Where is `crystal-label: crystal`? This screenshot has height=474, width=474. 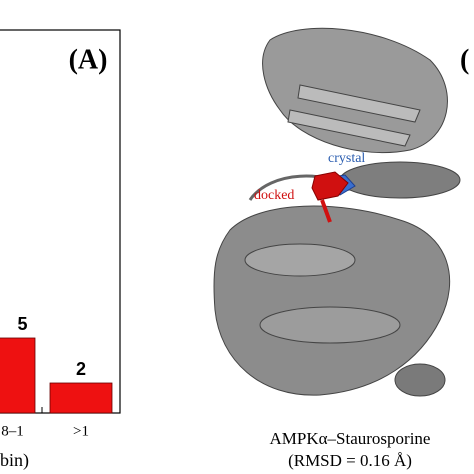
crystal-label: crystal is located at coordinates (346, 158).